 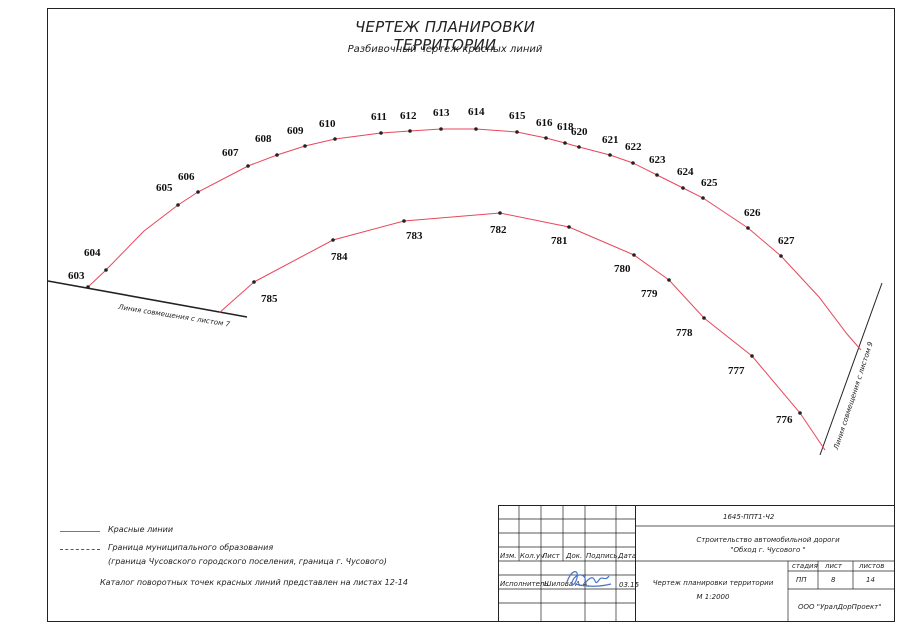 I want to click on lower-point-label-783: 783, so click(x=414, y=236).